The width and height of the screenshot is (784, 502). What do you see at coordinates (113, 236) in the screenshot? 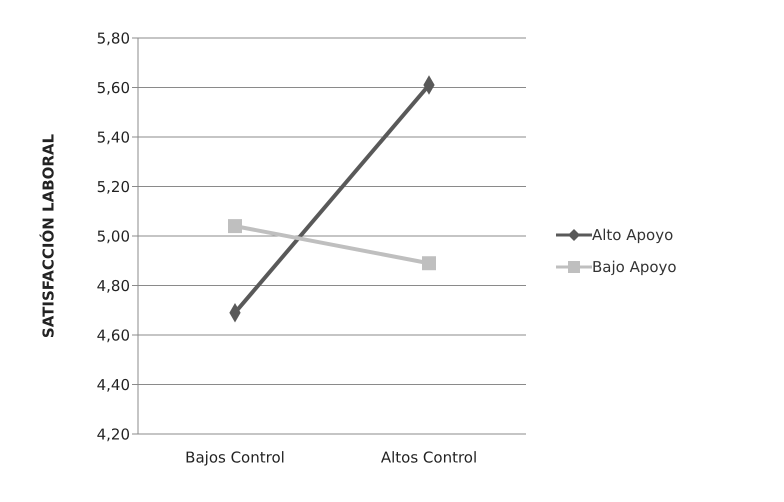
I see `y-tick-label: 5,00` at bounding box center [113, 236].